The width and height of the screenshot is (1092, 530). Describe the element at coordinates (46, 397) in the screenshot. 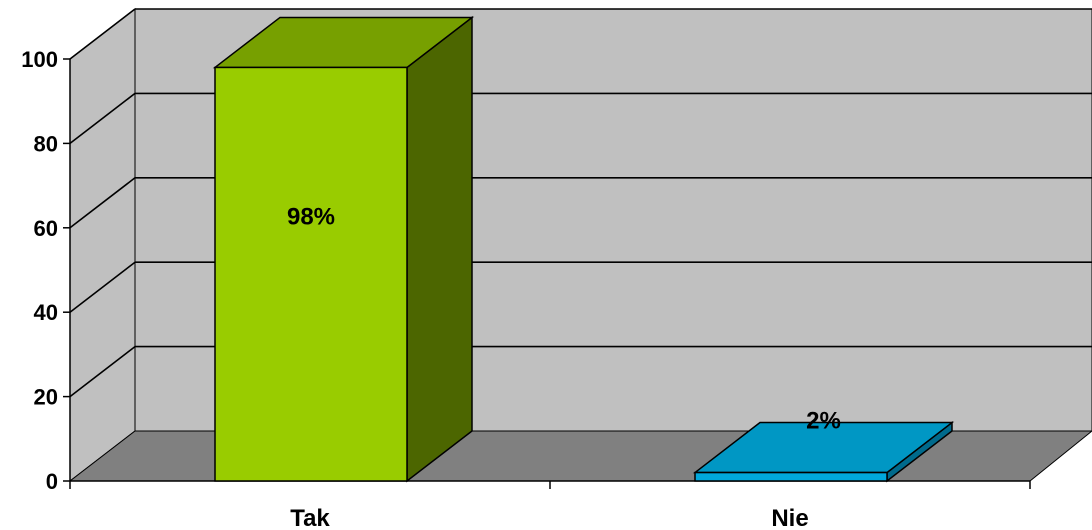

I see `y-tick-label: 20` at that location.